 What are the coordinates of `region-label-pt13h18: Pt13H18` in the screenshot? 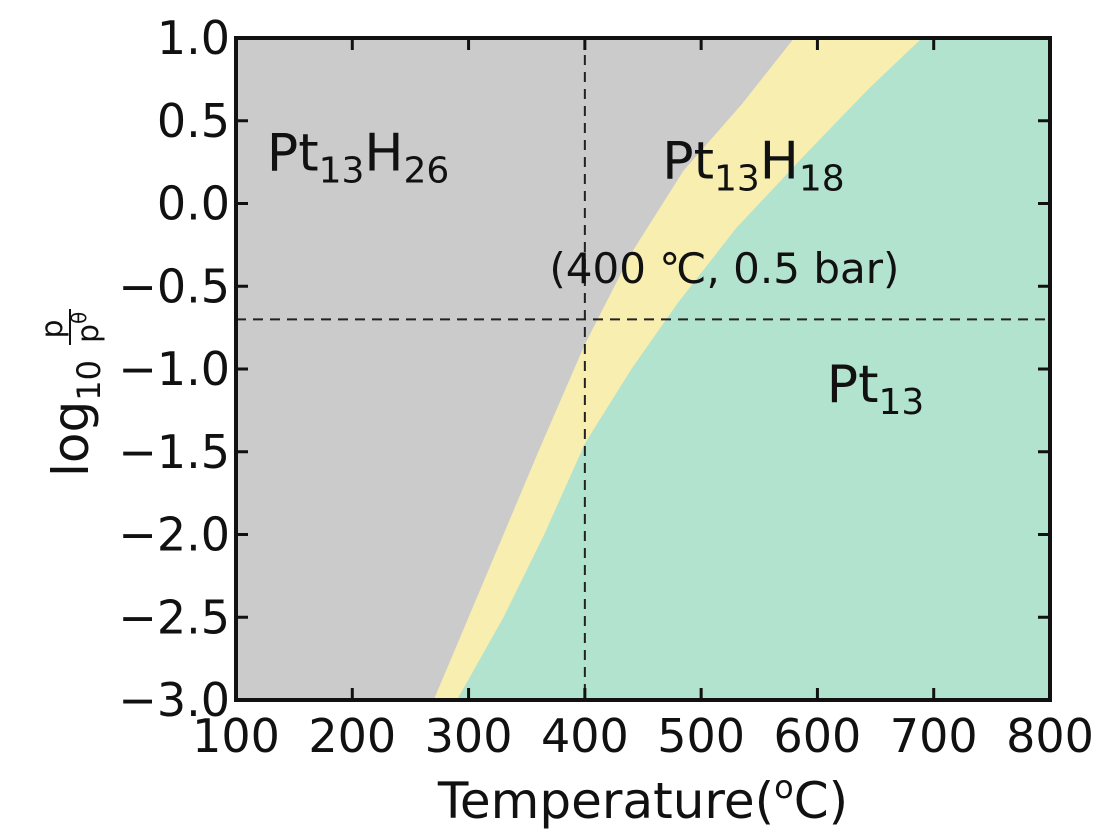 It's located at (753, 166).